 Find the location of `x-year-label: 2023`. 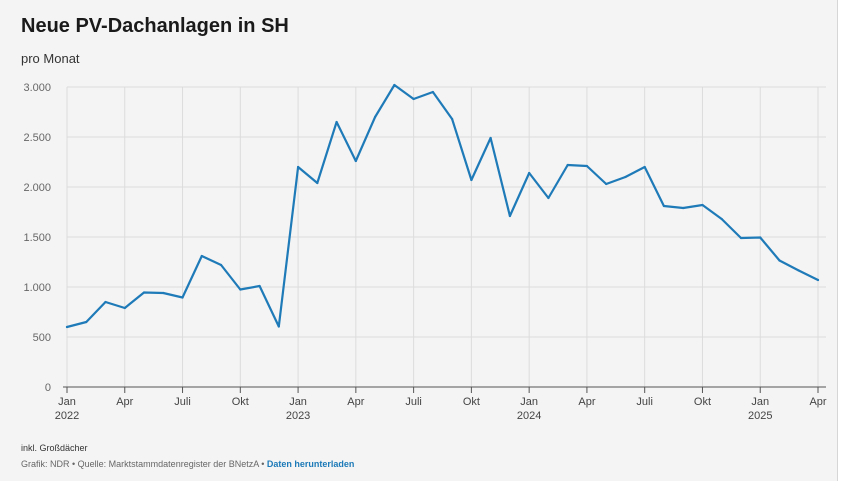

x-year-label: 2023 is located at coordinates (298, 416).